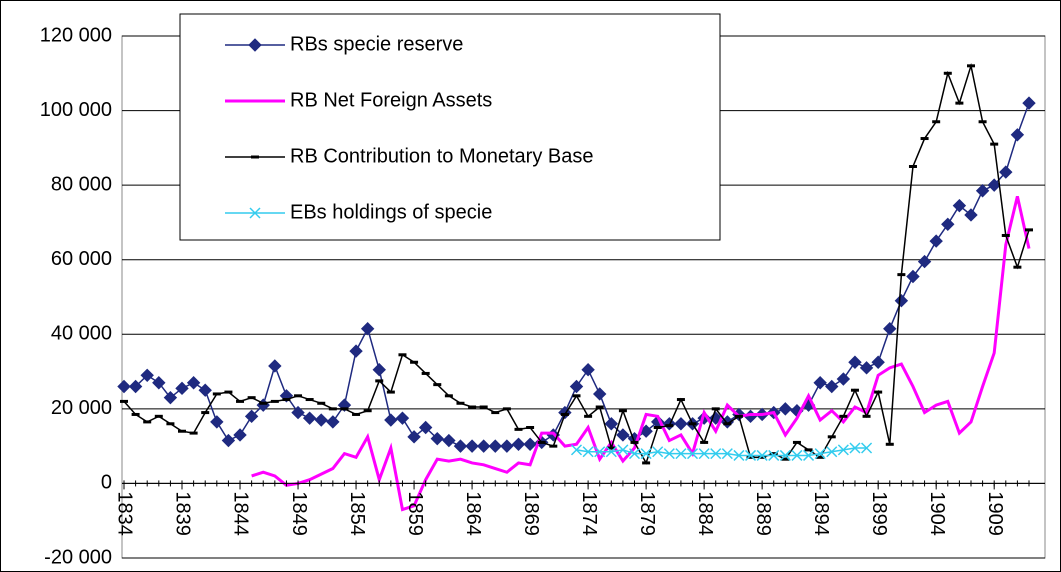 The width and height of the screenshot is (1061, 572). What do you see at coordinates (357, 513) in the screenshot?
I see `x-tick-label: 1854` at bounding box center [357, 513].